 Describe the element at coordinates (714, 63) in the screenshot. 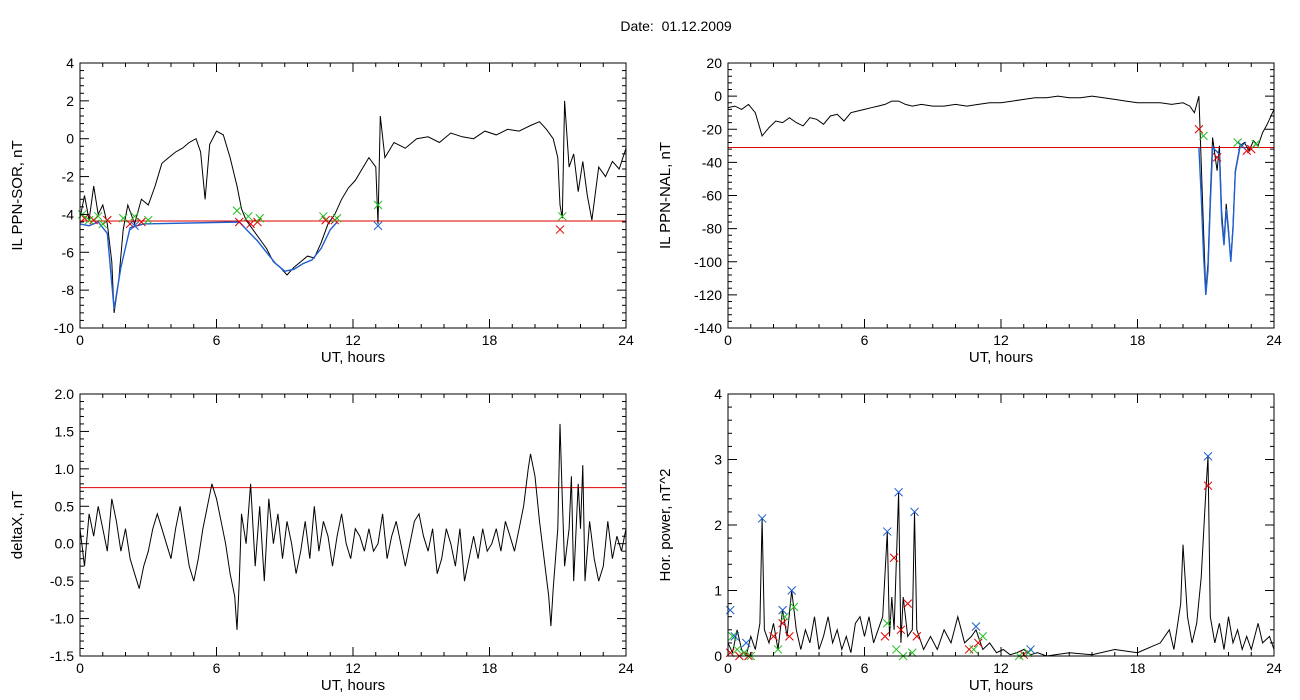

I see `y-tick-label: 20` at that location.